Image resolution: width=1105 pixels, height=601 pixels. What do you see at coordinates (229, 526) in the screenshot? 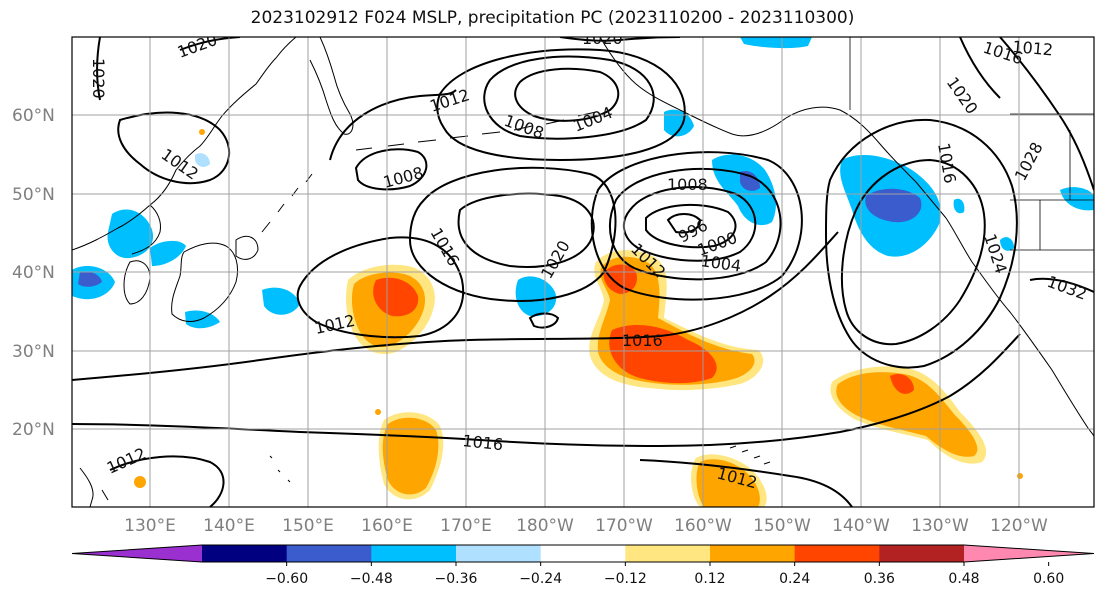
I see `lon-tick-label: 140°E` at bounding box center [229, 526].